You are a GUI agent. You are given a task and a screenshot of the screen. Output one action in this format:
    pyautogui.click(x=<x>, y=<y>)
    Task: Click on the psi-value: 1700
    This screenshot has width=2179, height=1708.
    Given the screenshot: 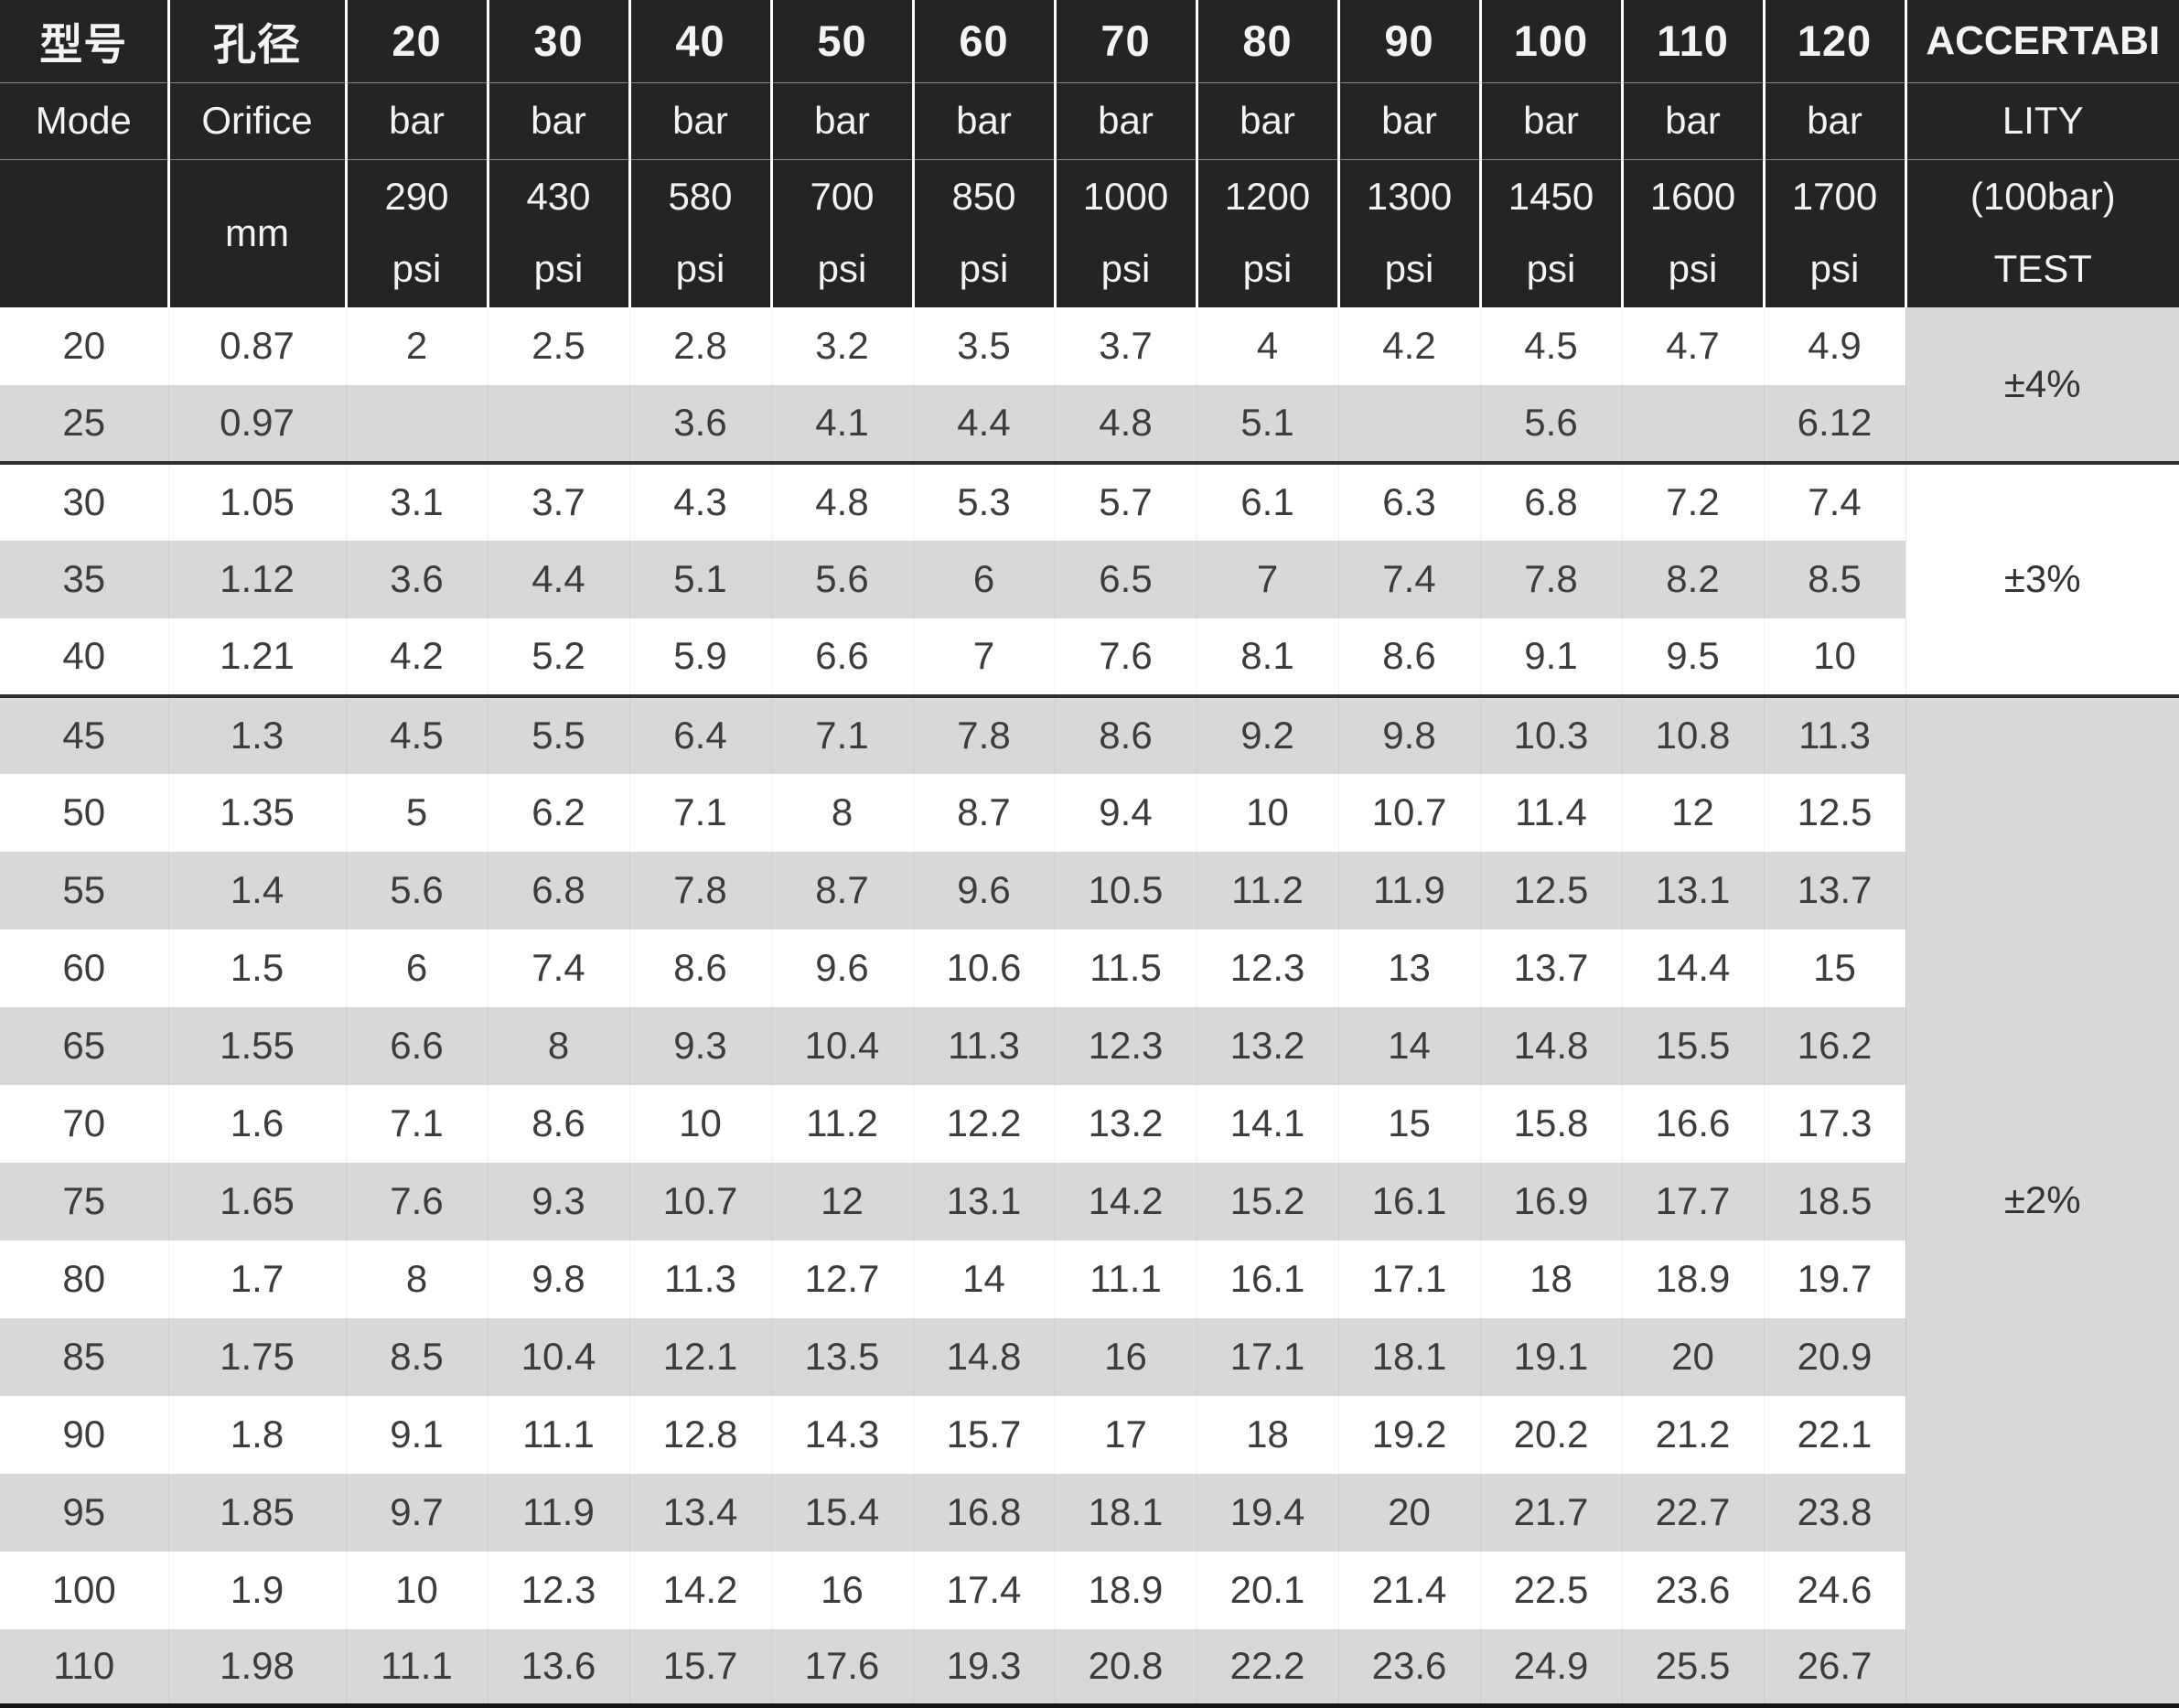 What is the action you would take?
    pyautogui.click(x=1834, y=196)
    